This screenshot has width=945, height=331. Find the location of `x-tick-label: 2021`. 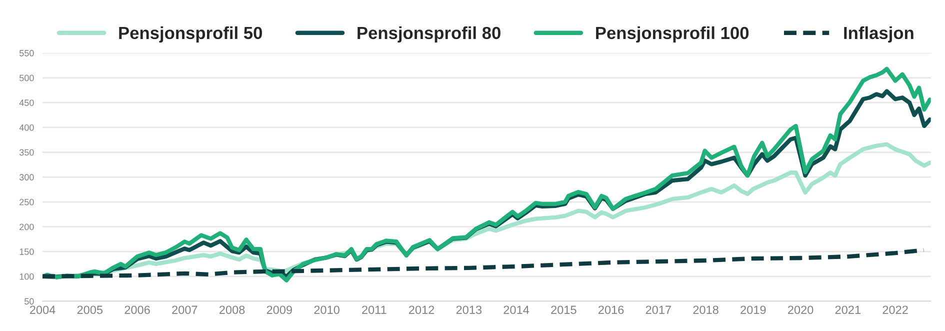

x-tick-label: 2021 is located at coordinates (847, 310).